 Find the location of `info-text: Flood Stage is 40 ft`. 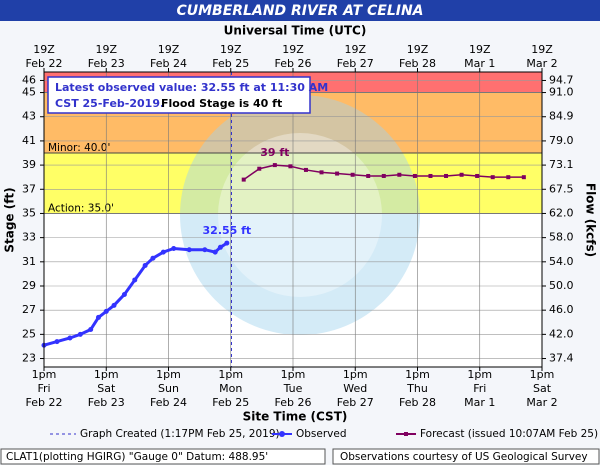

info-text: Flood Stage is 40 ft is located at coordinates (221, 103).